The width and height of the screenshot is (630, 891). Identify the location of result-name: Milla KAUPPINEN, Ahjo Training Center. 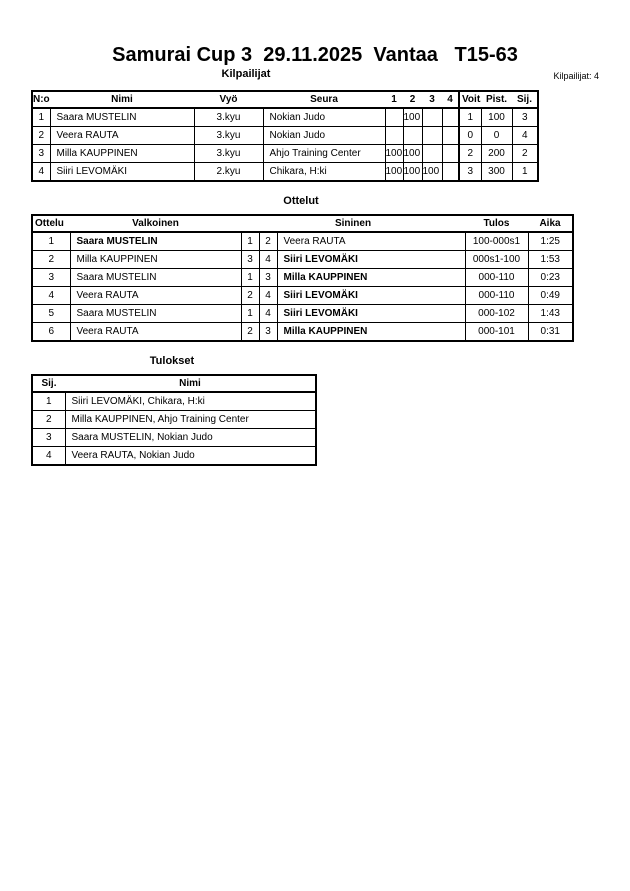
(190, 419).